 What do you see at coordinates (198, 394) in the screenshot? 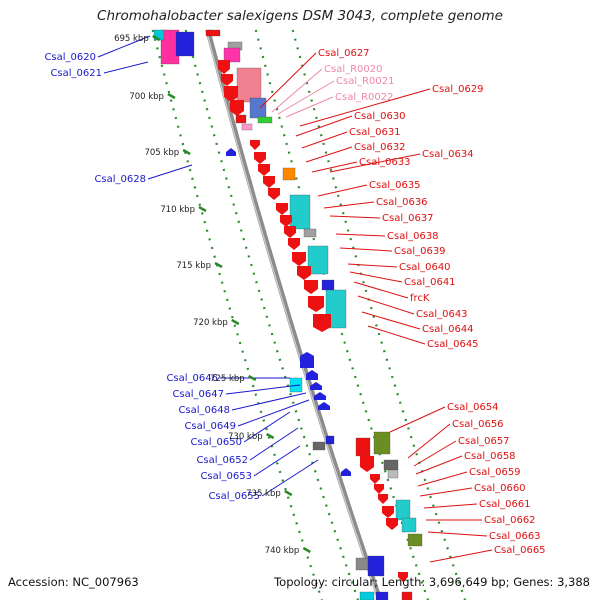
I see `gene-label: Csal_0647` at bounding box center [198, 394].